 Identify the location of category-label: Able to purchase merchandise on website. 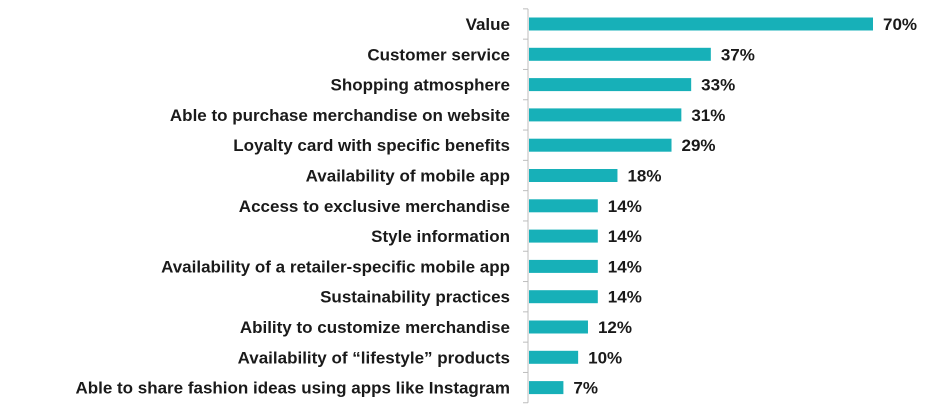
(340, 115).